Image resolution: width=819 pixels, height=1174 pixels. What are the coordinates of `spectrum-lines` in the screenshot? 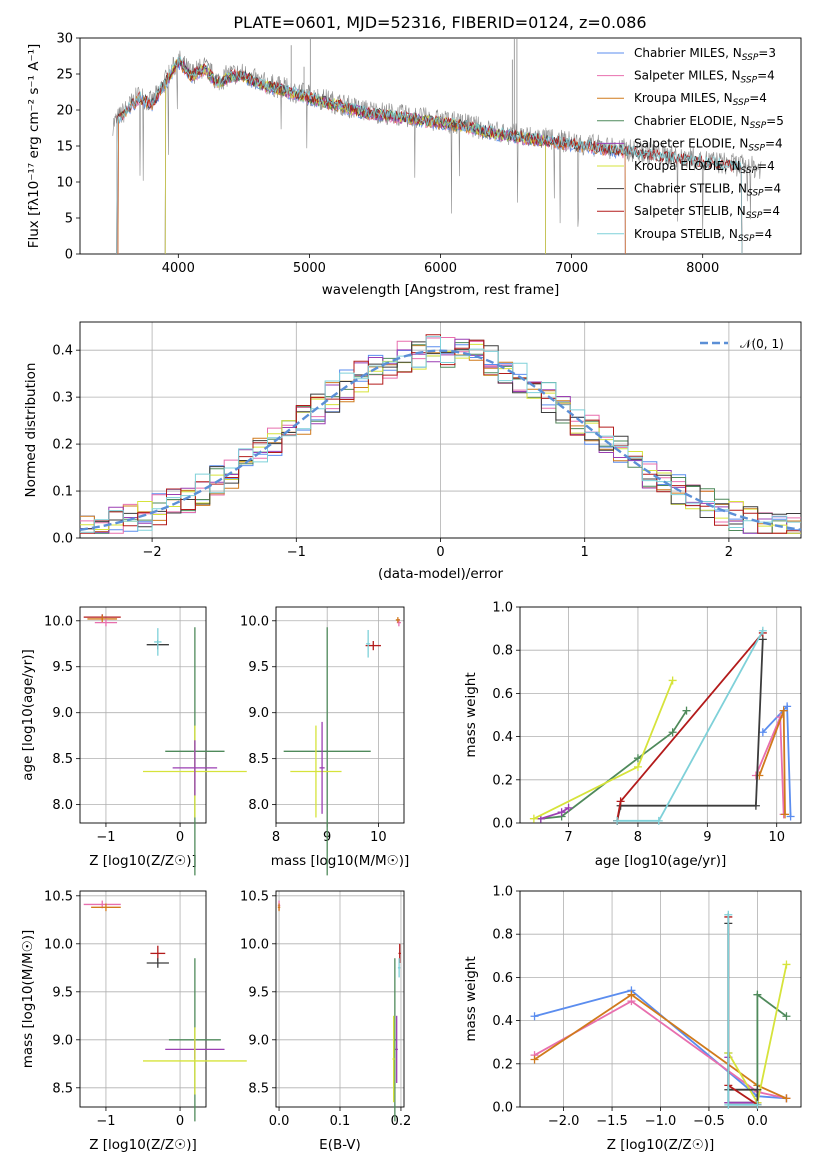 It's located at (437, 146).